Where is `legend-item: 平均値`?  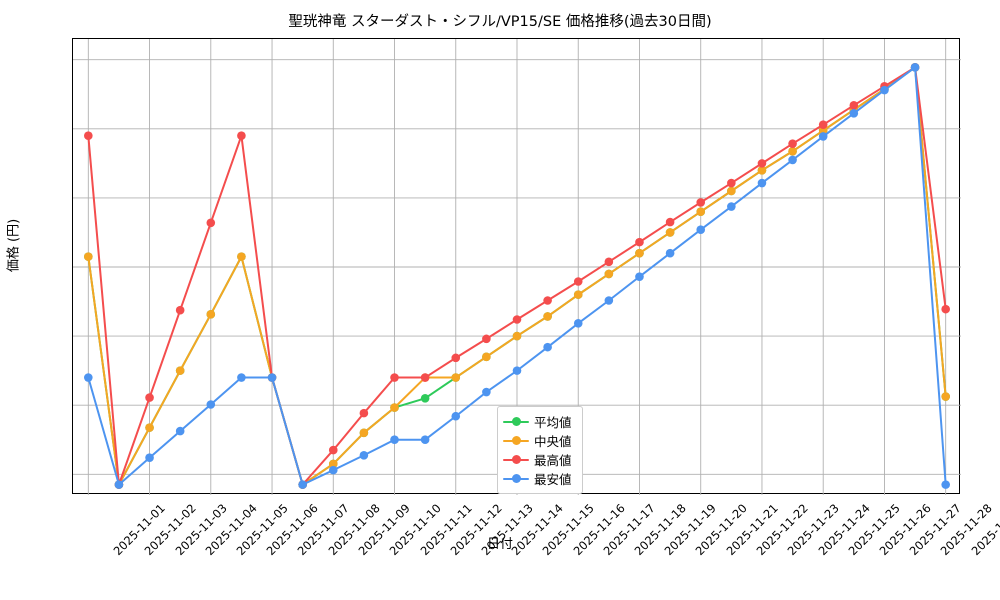 legend-item: 平均値 is located at coordinates (539, 421).